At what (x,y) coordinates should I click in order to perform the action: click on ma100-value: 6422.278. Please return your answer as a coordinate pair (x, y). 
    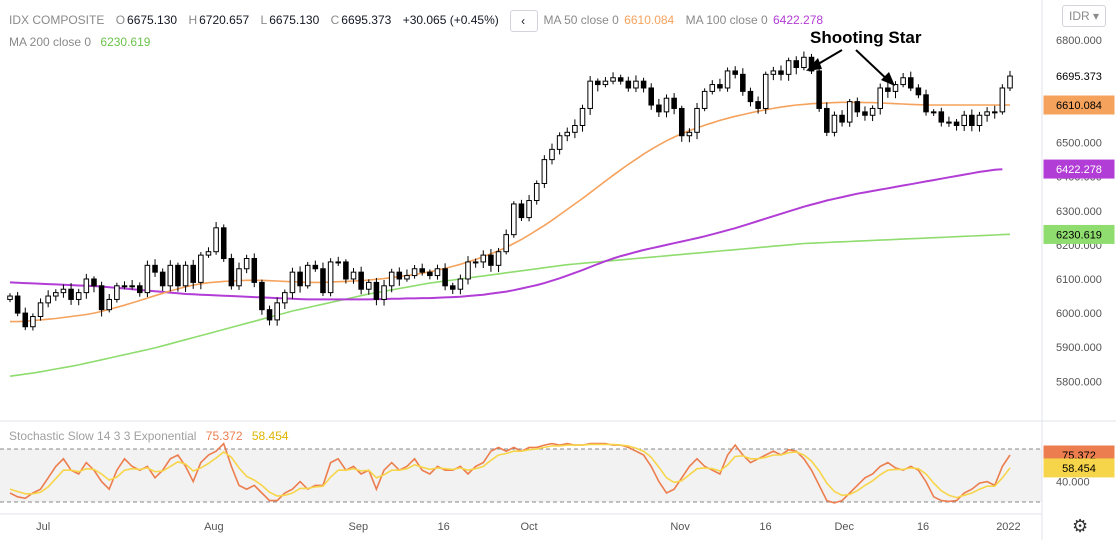
    Looking at the image, I should click on (798, 20).